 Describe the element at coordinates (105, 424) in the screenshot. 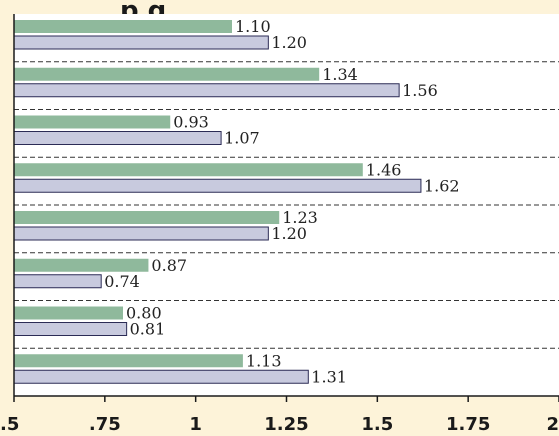

I see `x-tick-label: .75` at that location.